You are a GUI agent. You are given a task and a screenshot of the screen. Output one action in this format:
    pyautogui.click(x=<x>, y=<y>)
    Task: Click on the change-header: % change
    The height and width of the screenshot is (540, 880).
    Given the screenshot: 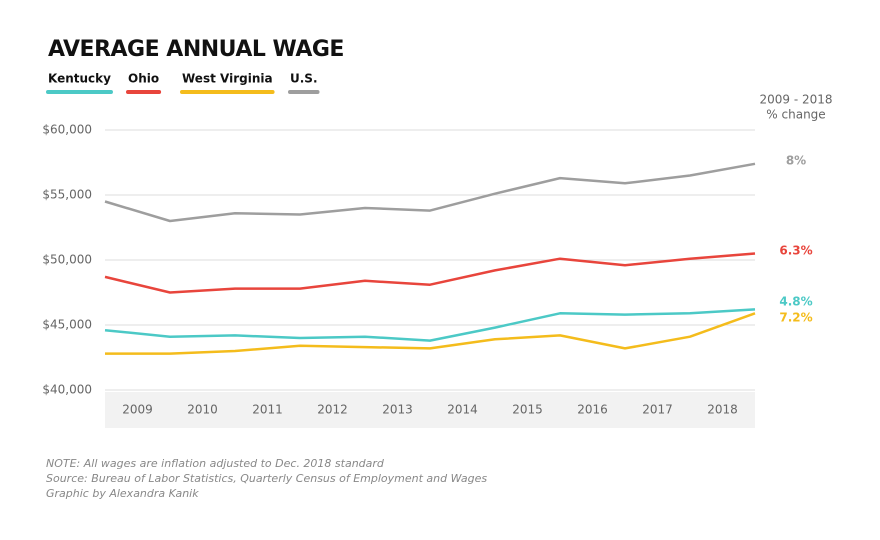 What is the action you would take?
    pyautogui.click(x=795, y=115)
    